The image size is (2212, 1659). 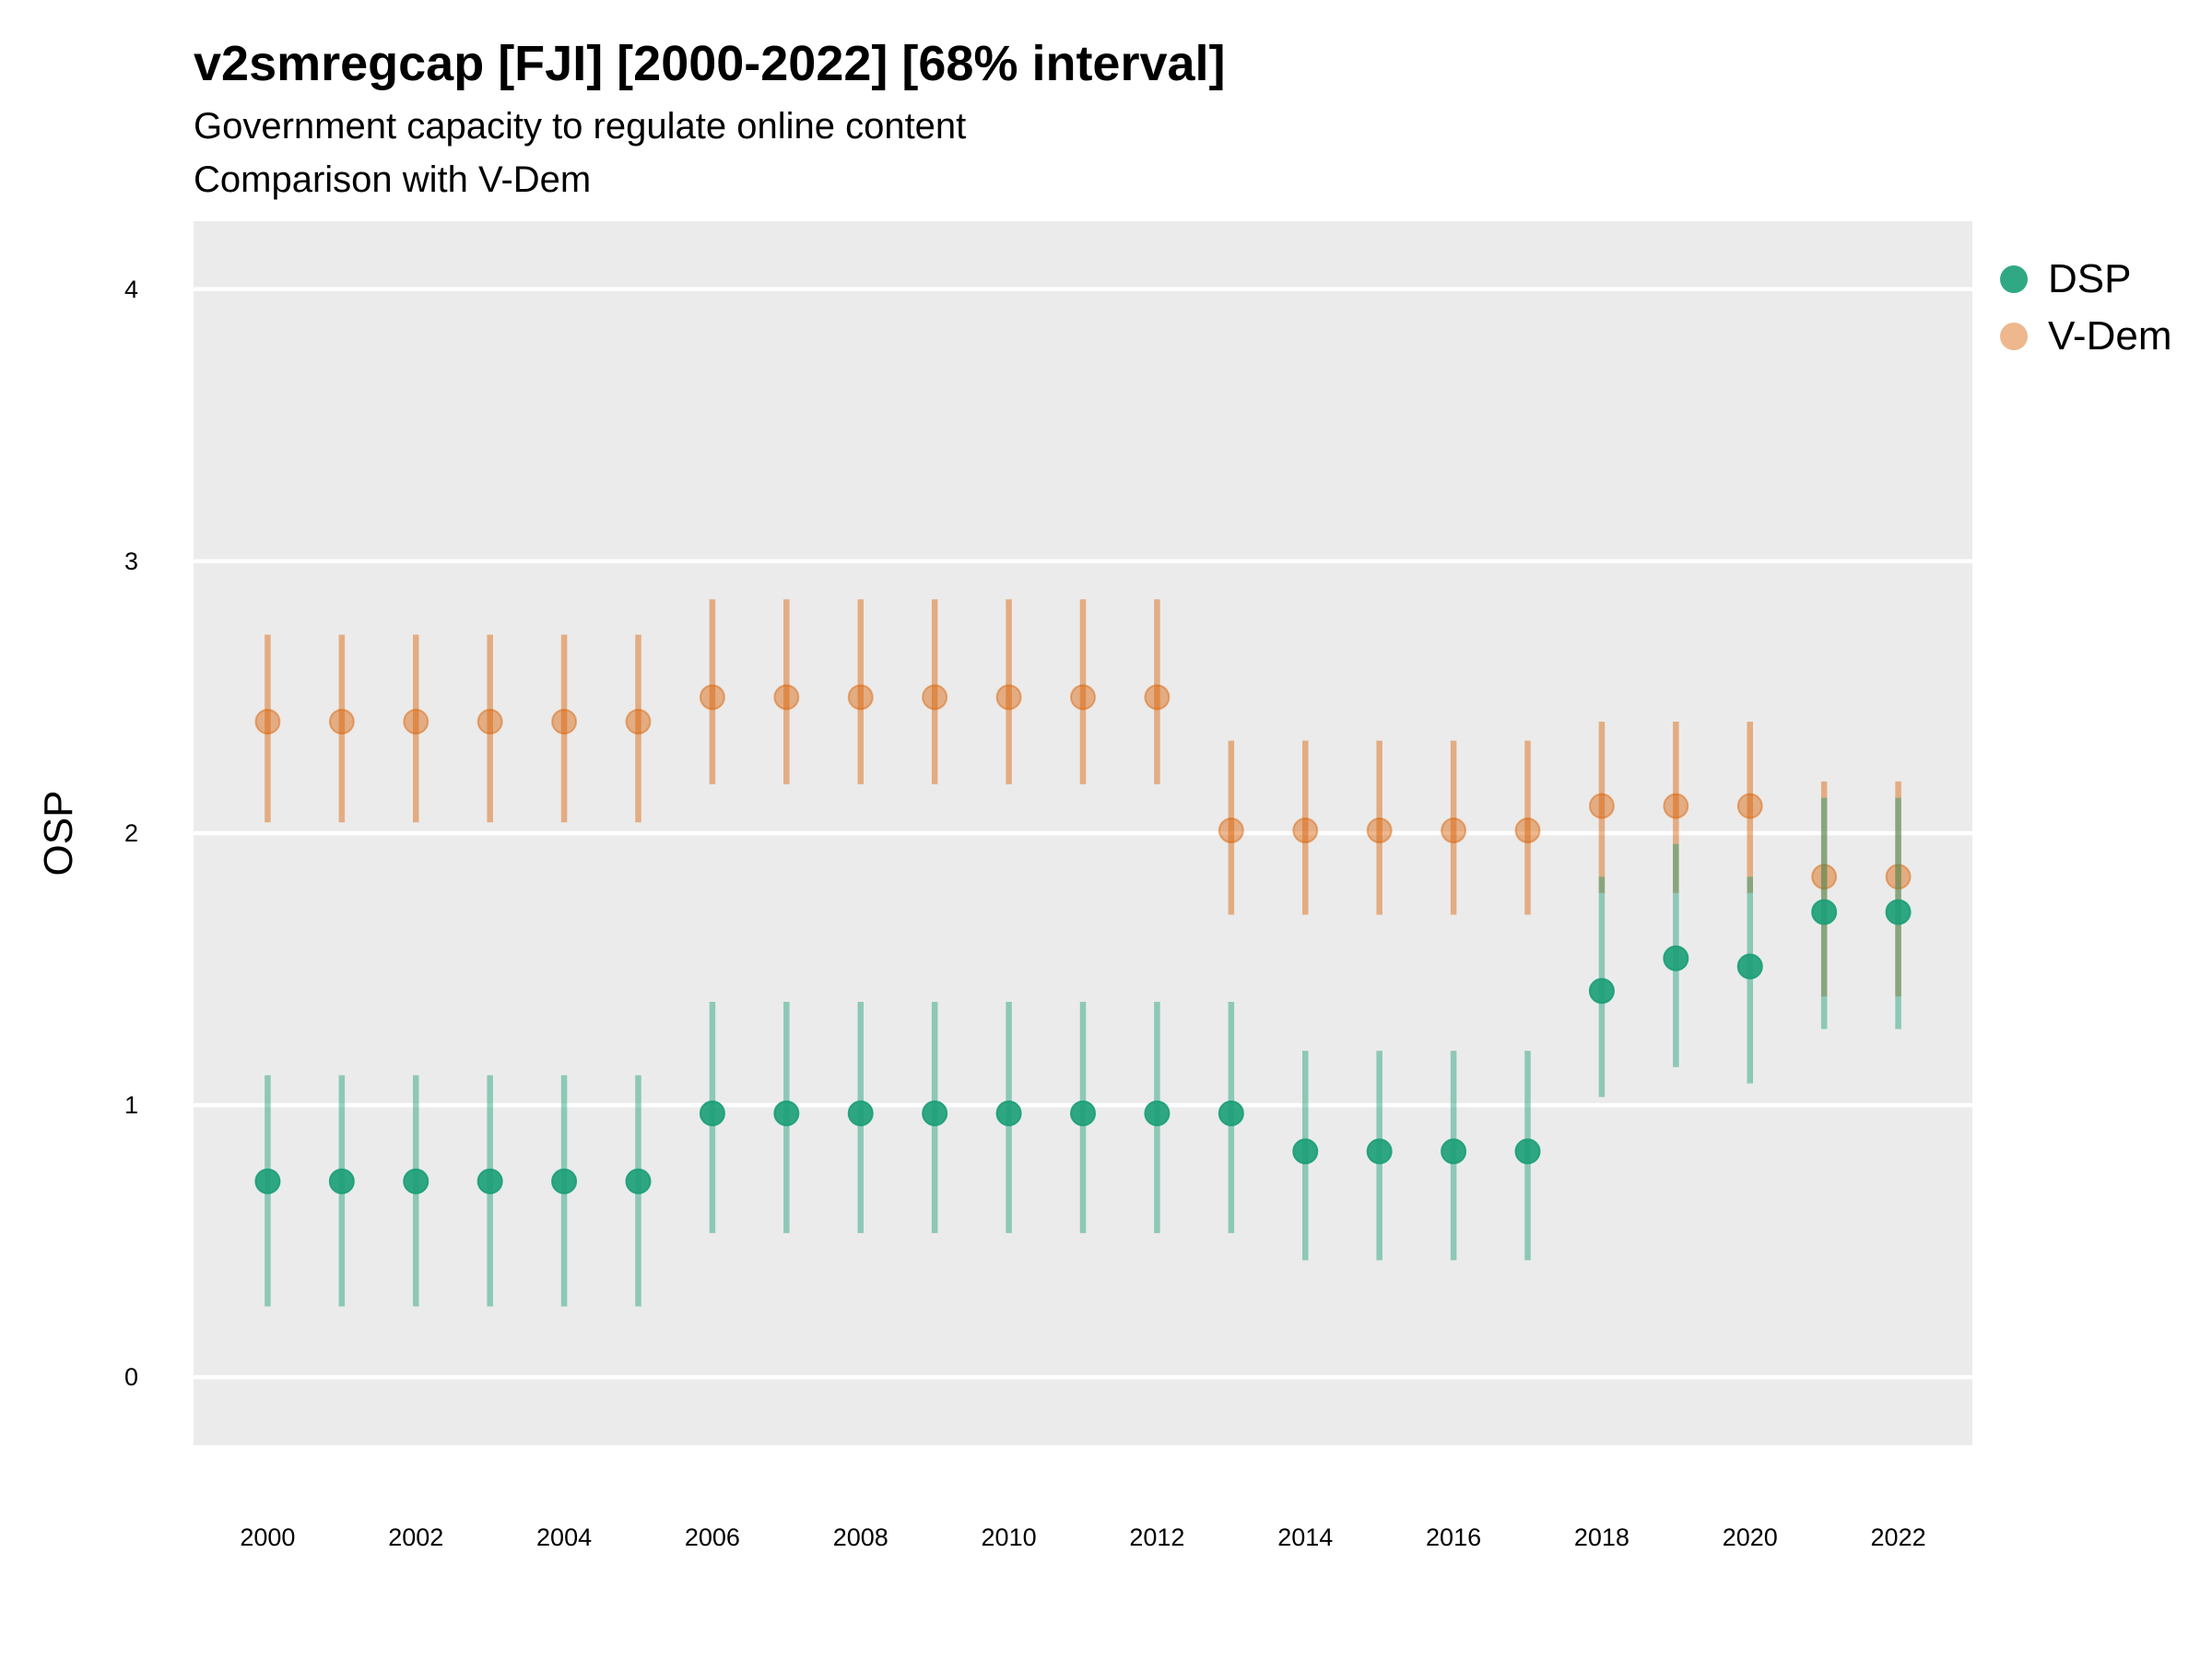 I want to click on x-tick-label-2022: 2022, so click(x=1898, y=1537).